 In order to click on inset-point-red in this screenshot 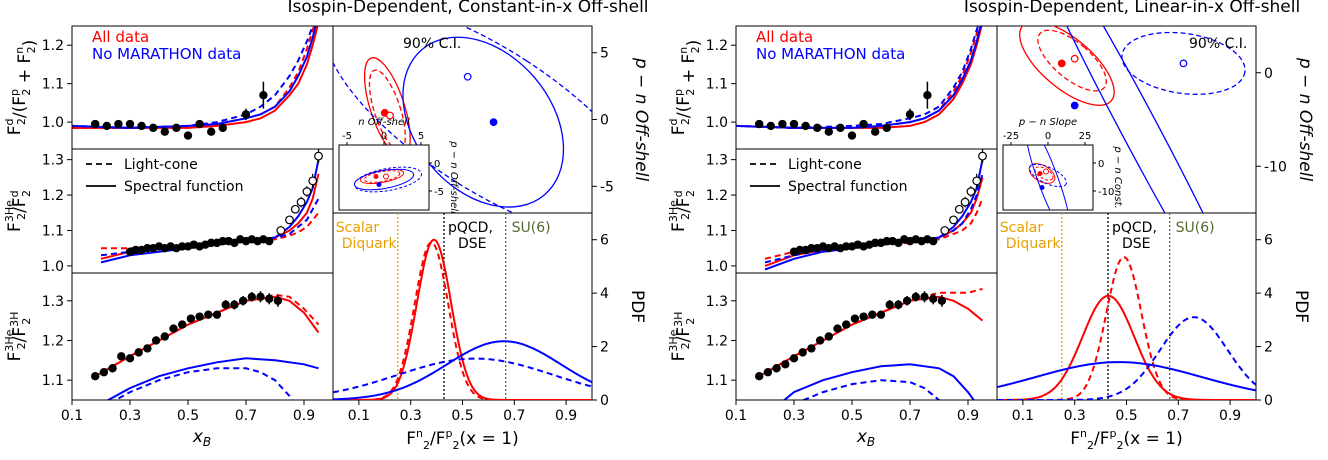, I will do `click(376, 176)`.